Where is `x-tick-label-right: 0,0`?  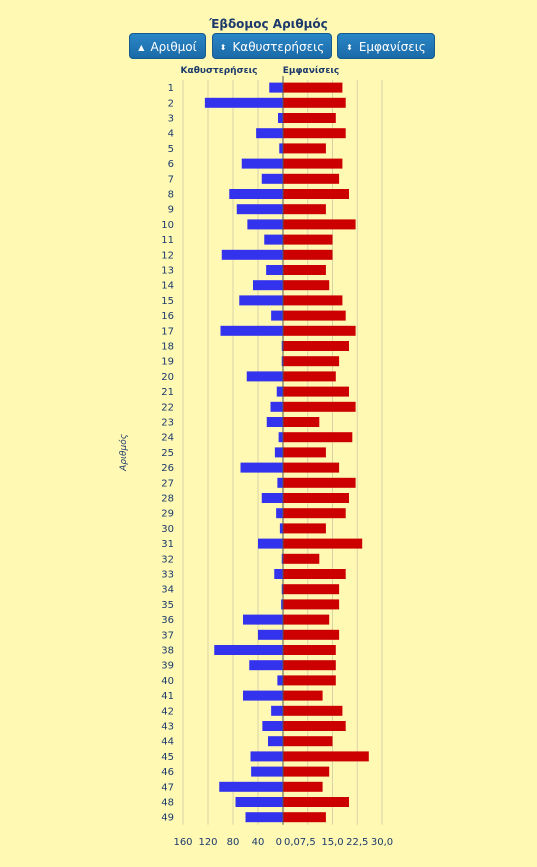 x-tick-label-right: 0,0 is located at coordinates (292, 842).